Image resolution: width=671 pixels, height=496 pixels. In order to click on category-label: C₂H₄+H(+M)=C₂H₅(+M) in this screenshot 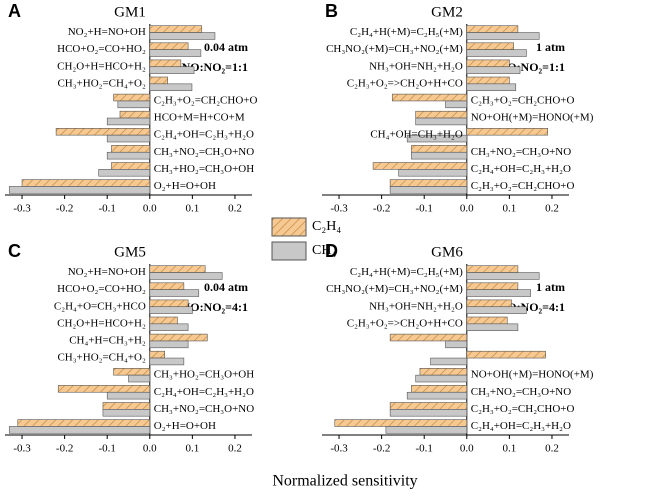, I will do `click(406, 32)`.